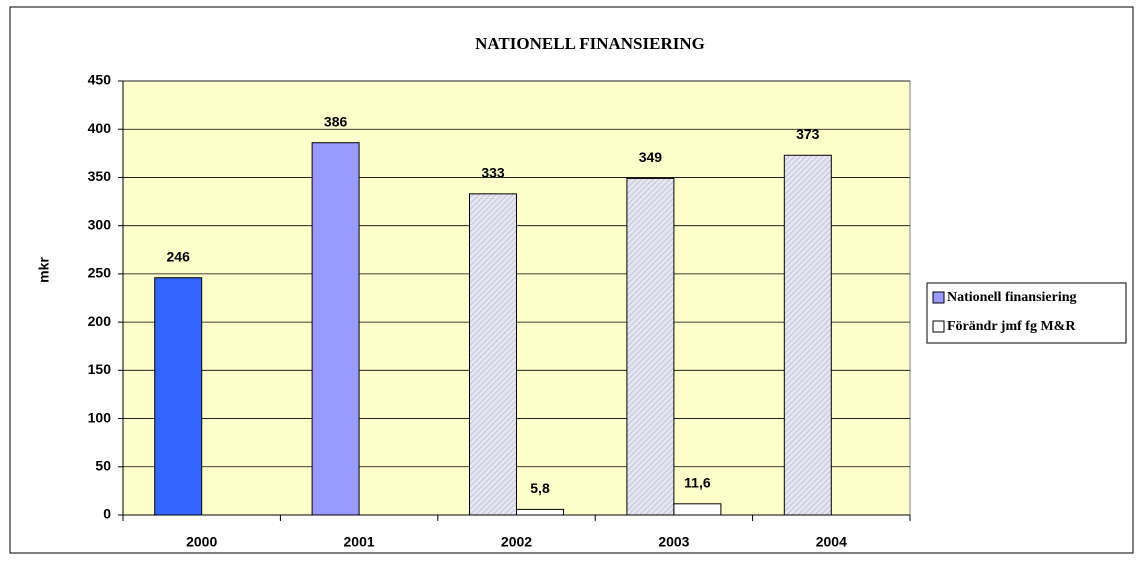  Describe the element at coordinates (540, 488) in the screenshot. I see `data-label: 5,8` at that location.